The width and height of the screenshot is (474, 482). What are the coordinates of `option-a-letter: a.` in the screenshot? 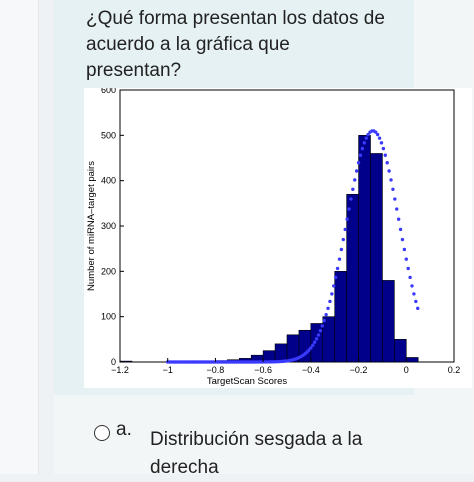 It's located at (124, 430).